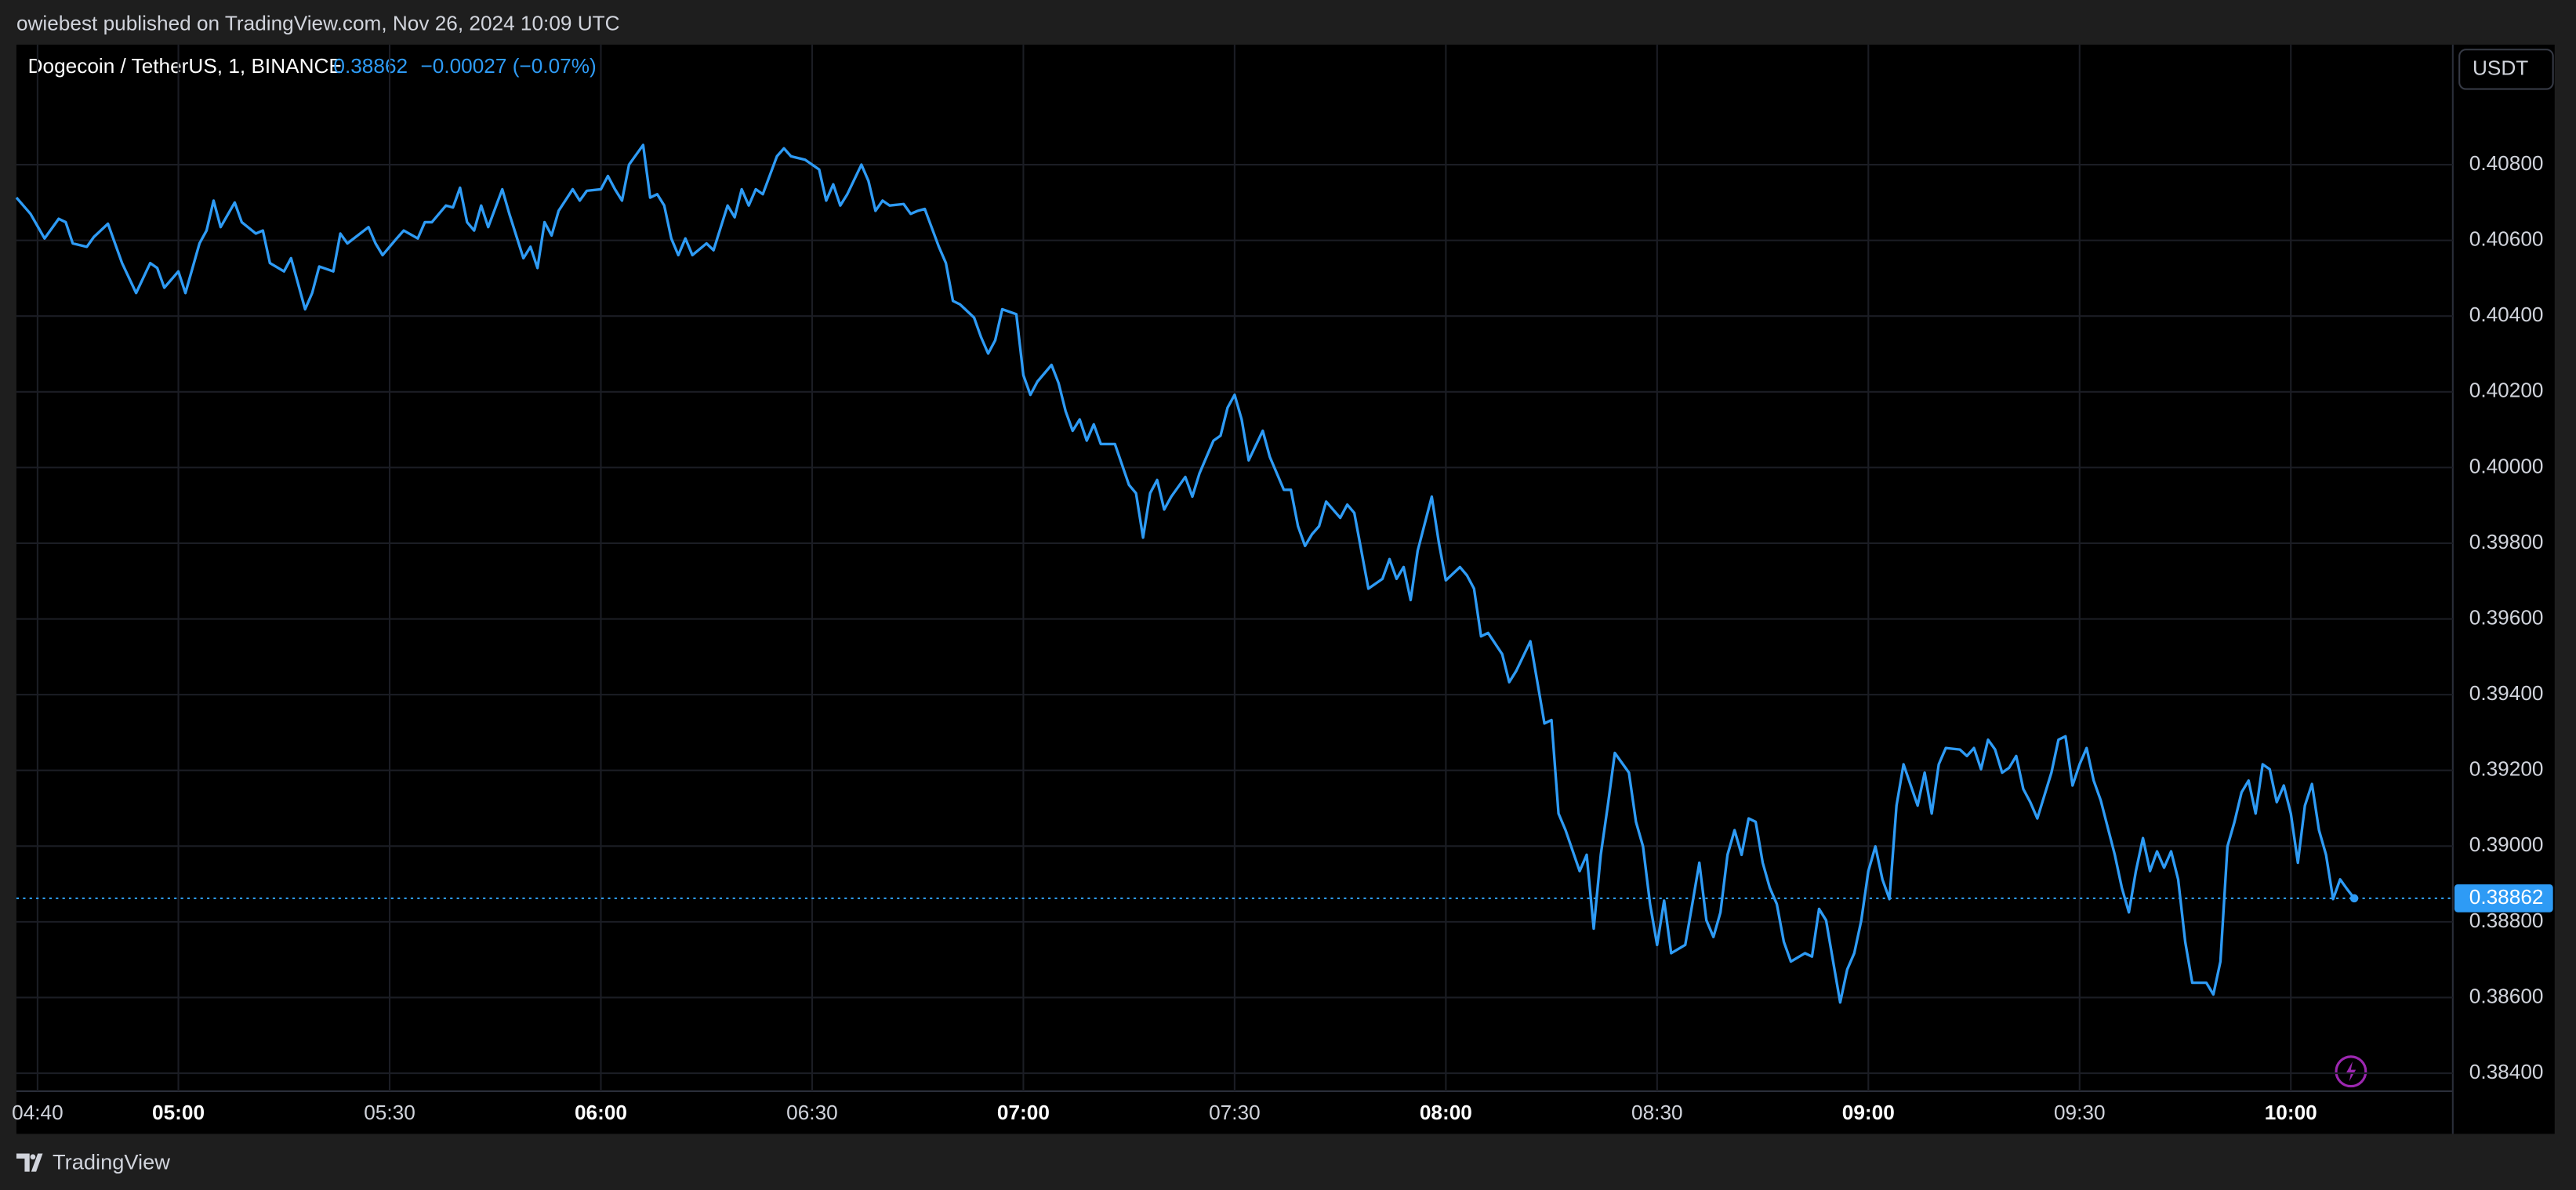  Describe the element at coordinates (2506, 390) in the screenshot. I see `y-tick-label: 0.40200` at that location.